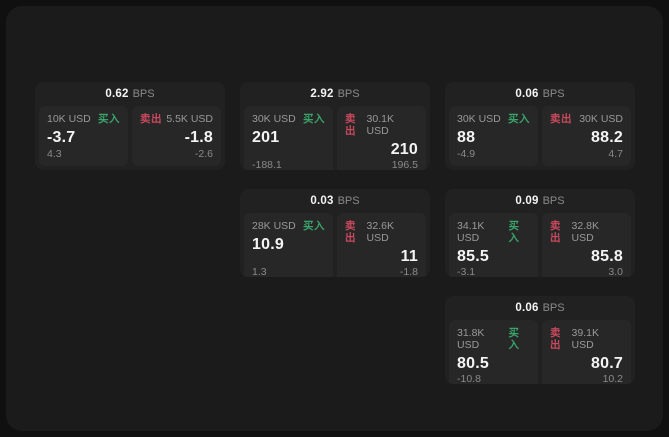  Describe the element at coordinates (130, 94) in the screenshot. I see `spread-header: 0.62 BPS` at that location.